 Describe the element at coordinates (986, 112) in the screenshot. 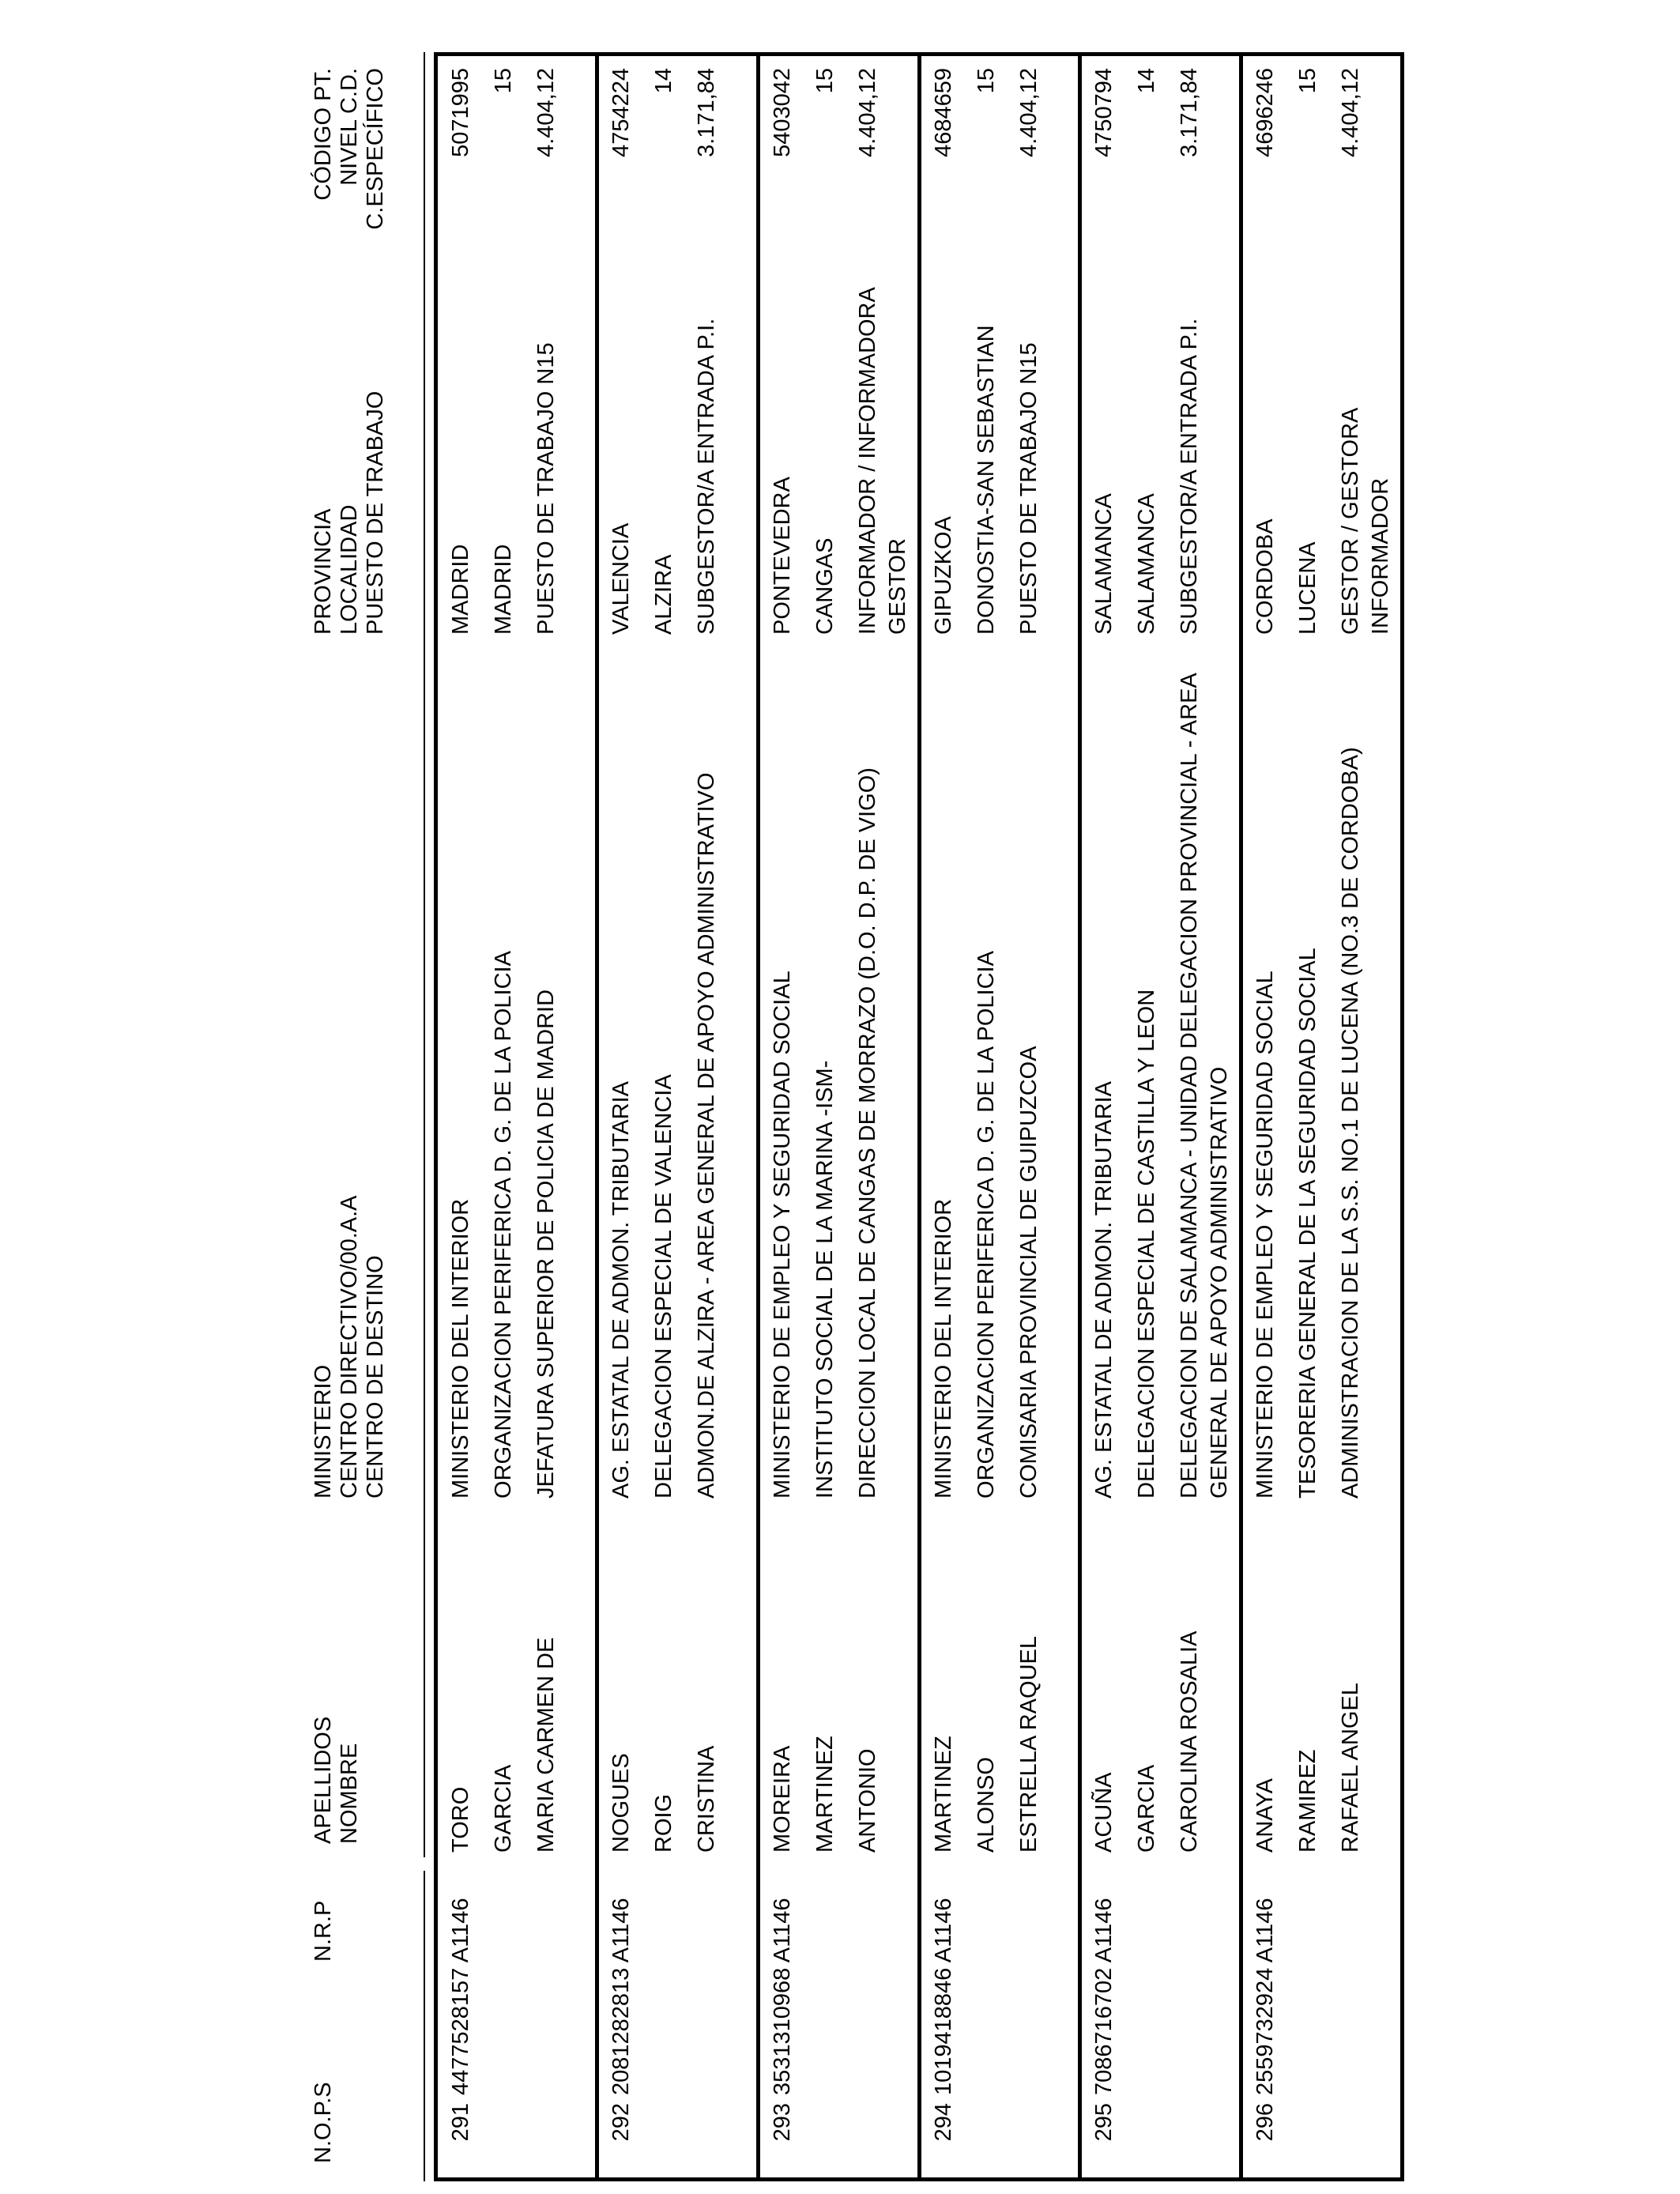

I see `cell-codigo: 4684659 15 4.404,12` at that location.